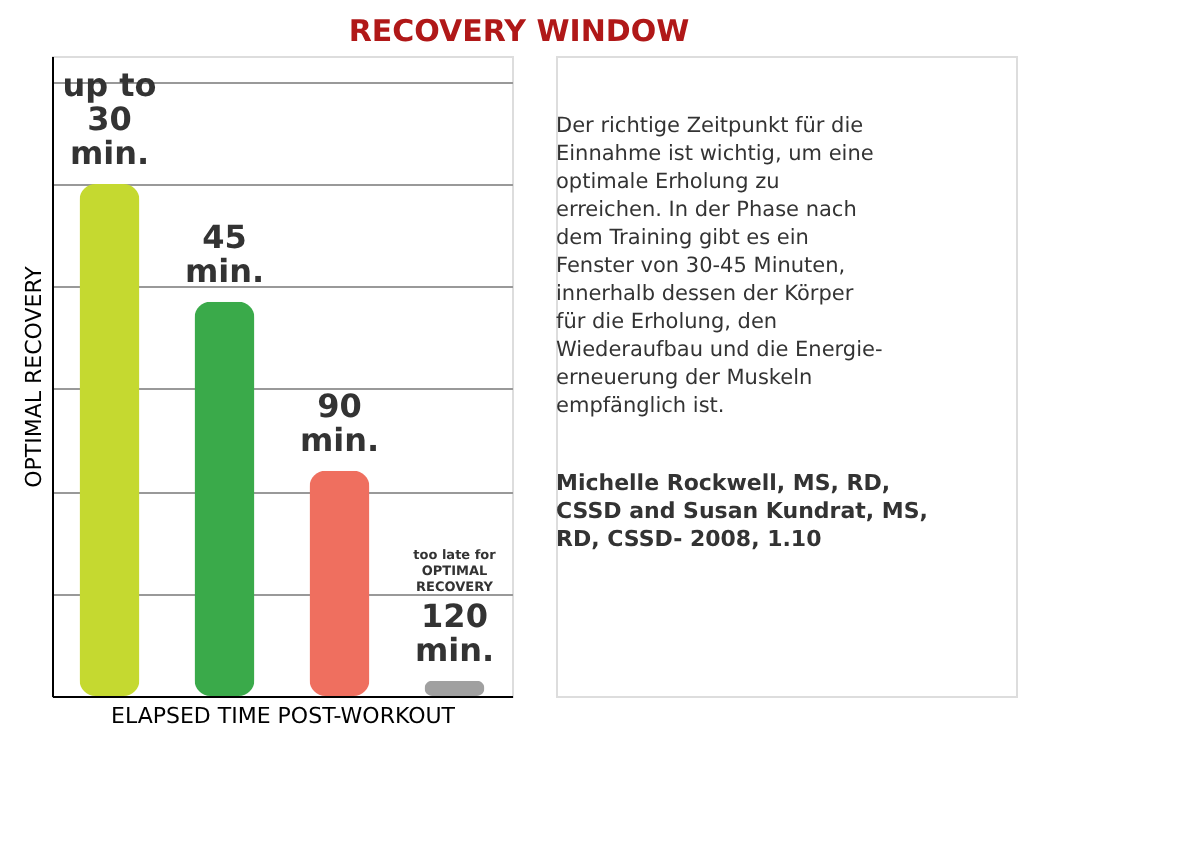  I want to click on y-axis-title: OPTIMAL RECOVERY, so click(34, 376).